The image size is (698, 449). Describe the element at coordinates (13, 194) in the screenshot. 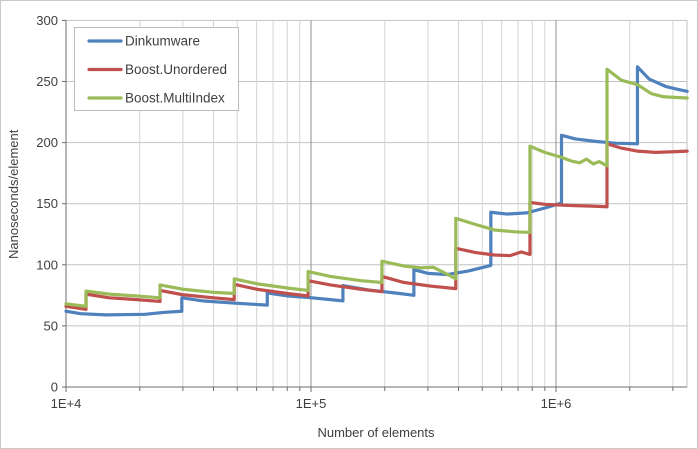

I see `y-axis-title: Nanoseconds/element` at that location.